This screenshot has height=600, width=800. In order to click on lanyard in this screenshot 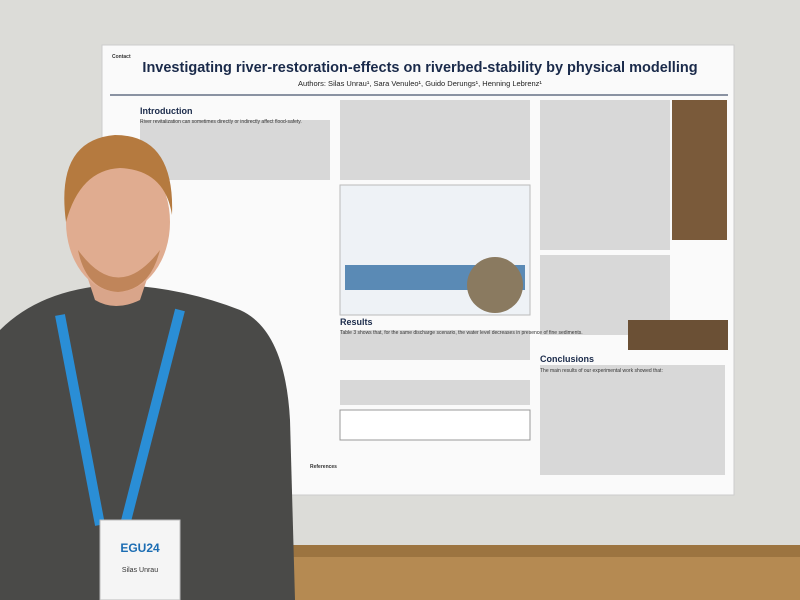, I will do `click(120, 417)`.